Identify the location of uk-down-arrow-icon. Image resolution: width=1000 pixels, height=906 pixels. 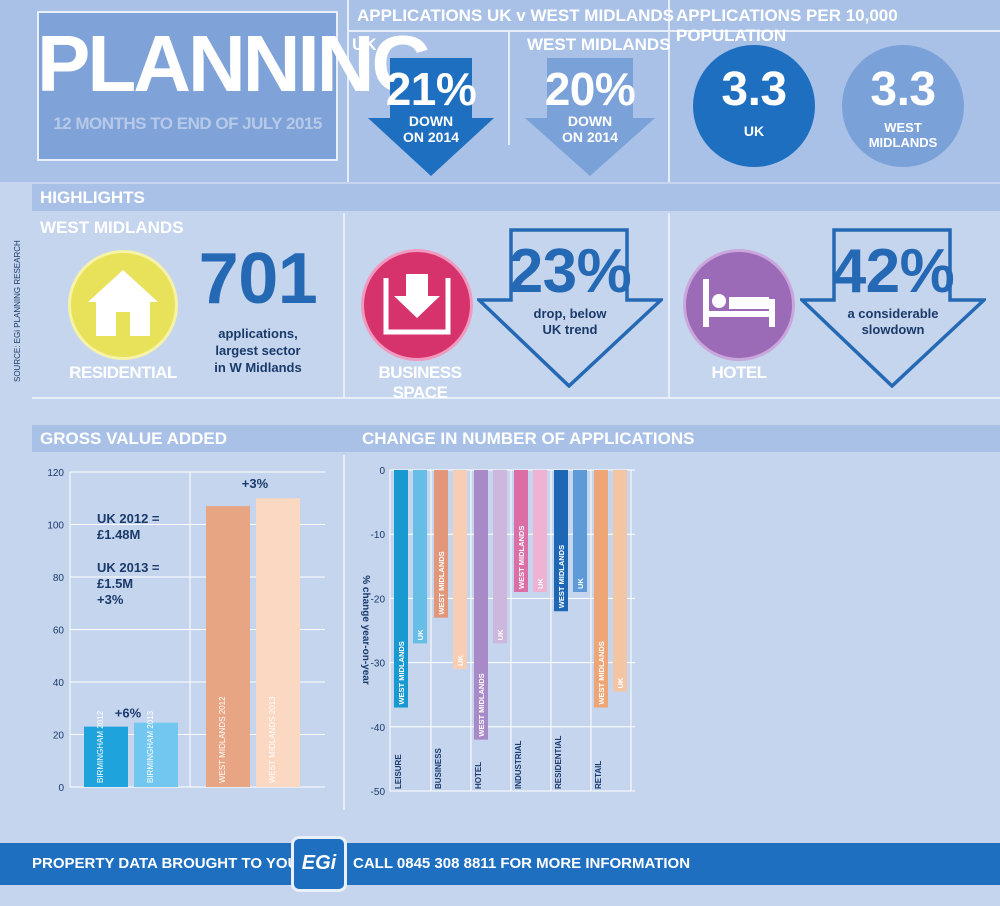
(431, 117).